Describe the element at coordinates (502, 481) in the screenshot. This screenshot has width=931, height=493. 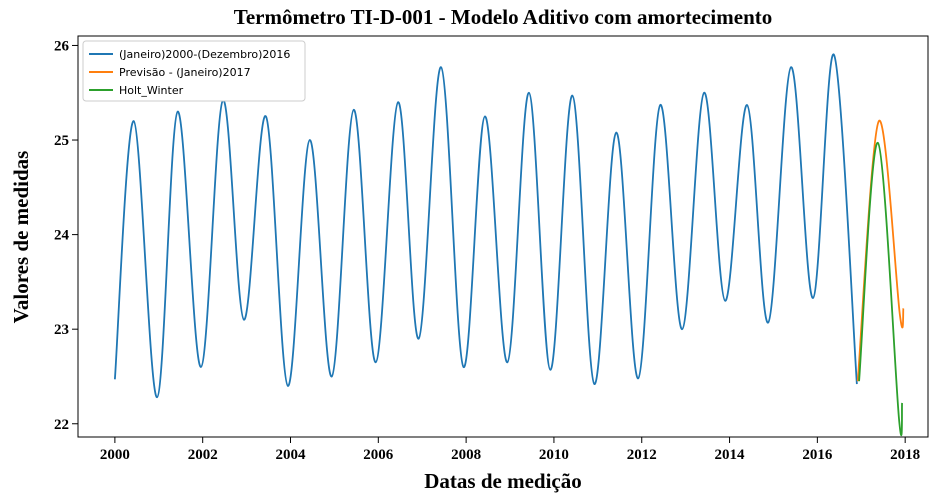
I see `x-axis-label: Datas de medição` at that location.